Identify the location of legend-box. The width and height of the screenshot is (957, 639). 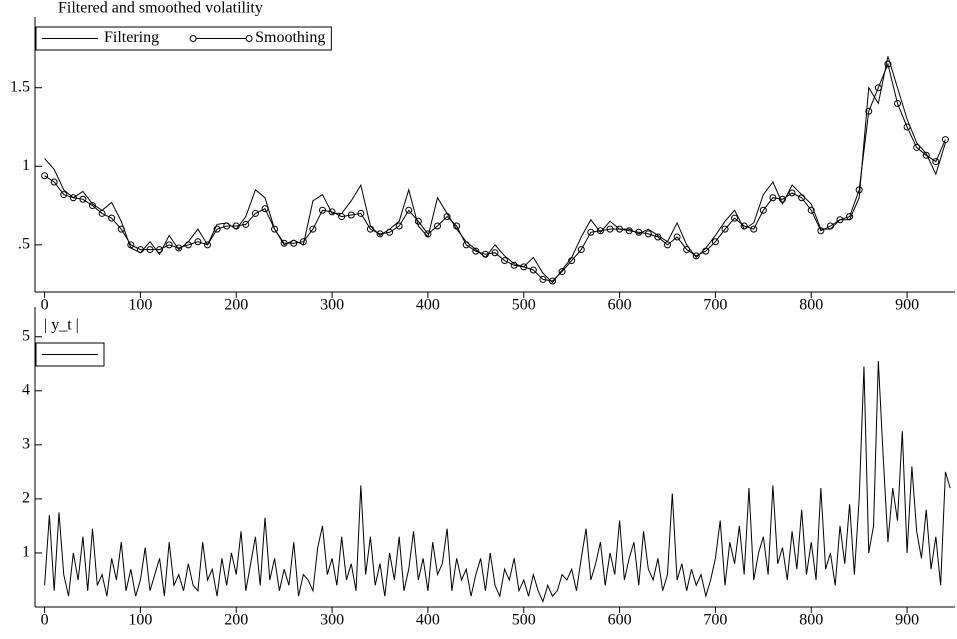
(183, 38).